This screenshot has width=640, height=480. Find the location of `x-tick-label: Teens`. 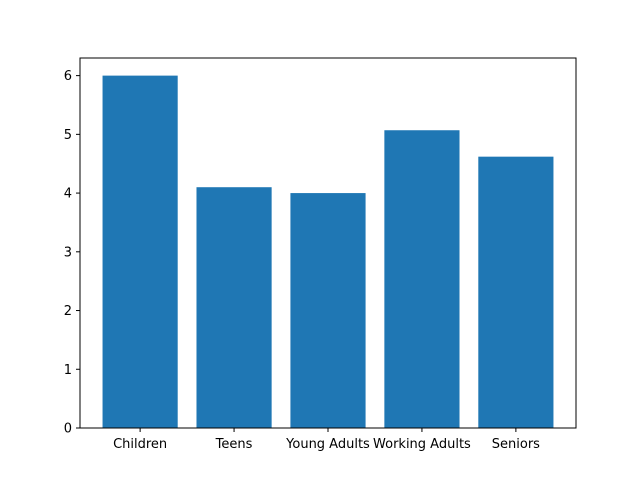

x-tick-label: Teens is located at coordinates (234, 444).